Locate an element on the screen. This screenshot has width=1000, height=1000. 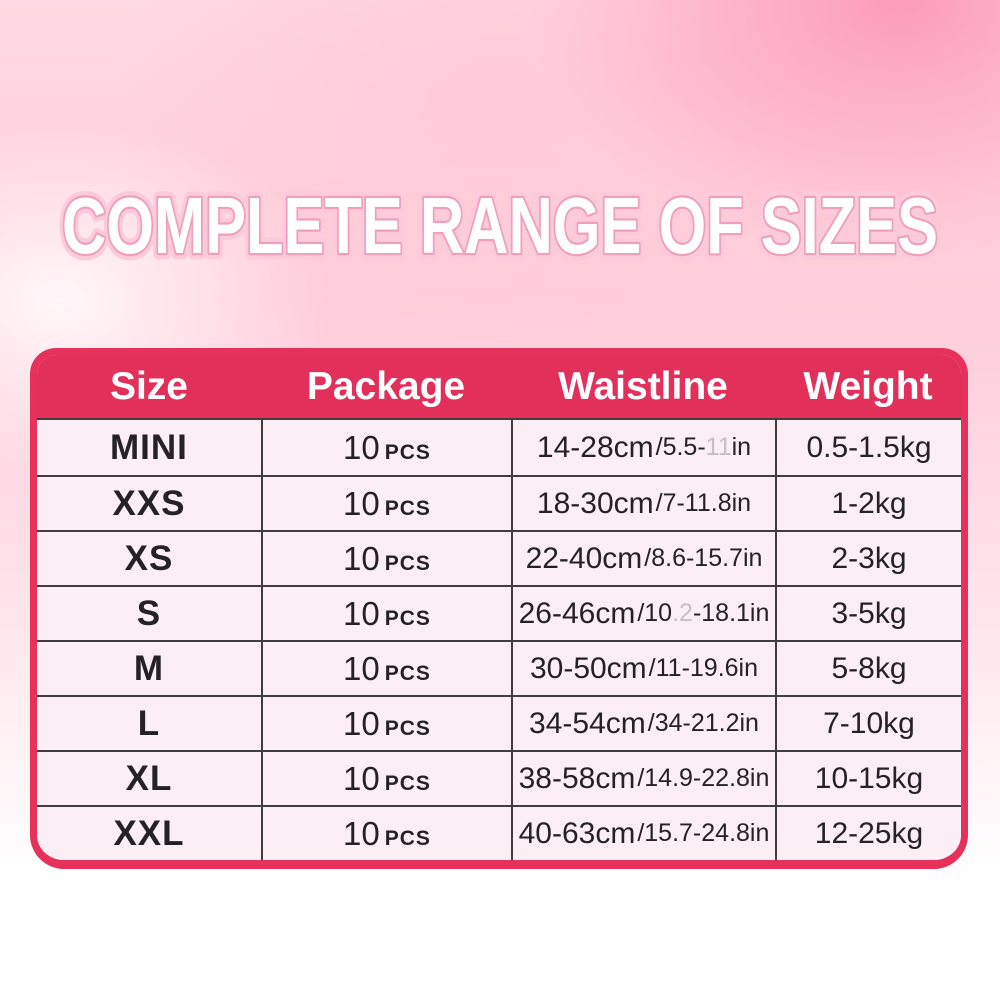
cell-weight: 1-2kg is located at coordinates (867, 503).